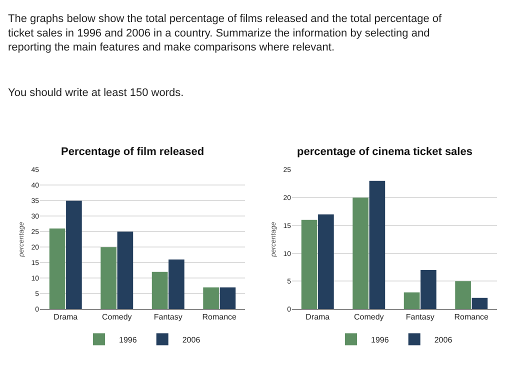  Describe the element at coordinates (225, 33) in the screenshot. I see `text: The graphs below show the total percentage of films released and the total percentage of ticket sales in 1996 and 2006 in a country. Summarize the information by selecting and reporting the main features and make comparisons where relevant.` at that location.